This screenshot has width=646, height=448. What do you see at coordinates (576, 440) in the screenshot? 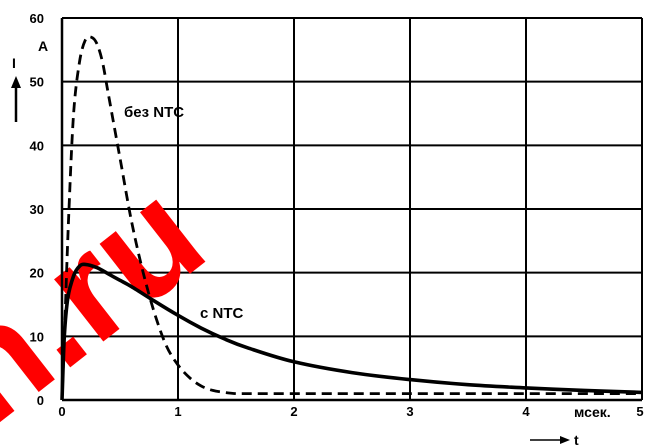
I see `x-axis-arrow-label: t` at bounding box center [576, 440].